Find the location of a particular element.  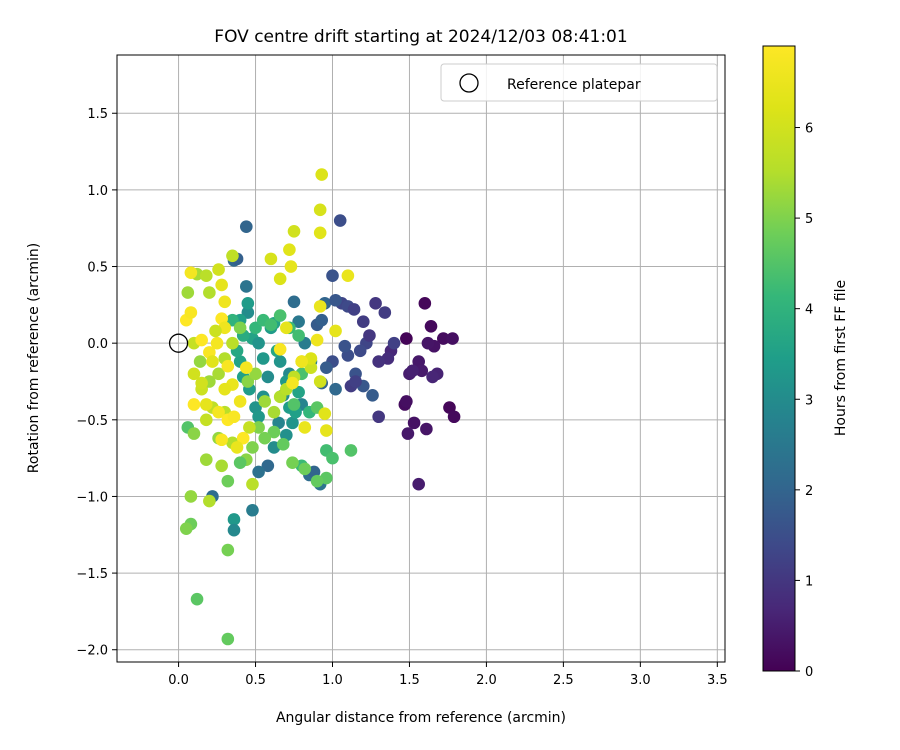

y-axis-ticks: −2.0 −1.5 −1.0 −0.5 0.0 0.5 1.0 1.5 is located at coordinates (96, 383).